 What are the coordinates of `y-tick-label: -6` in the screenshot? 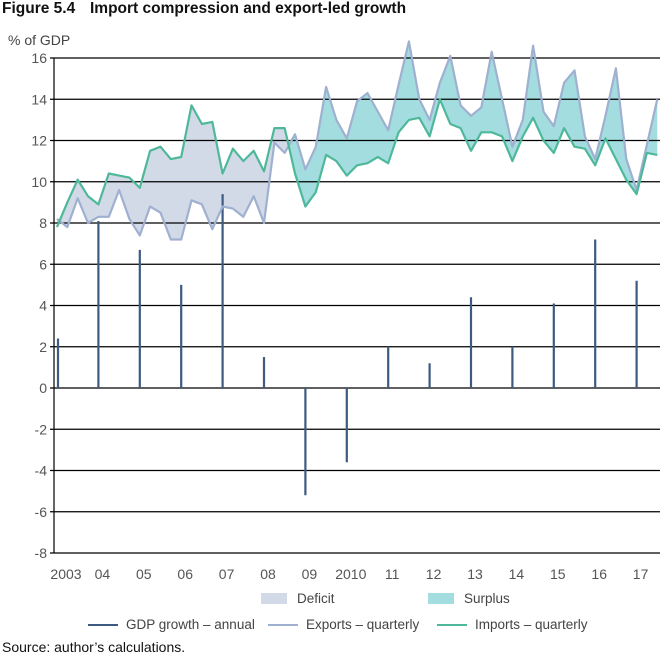 It's located at (41, 512).